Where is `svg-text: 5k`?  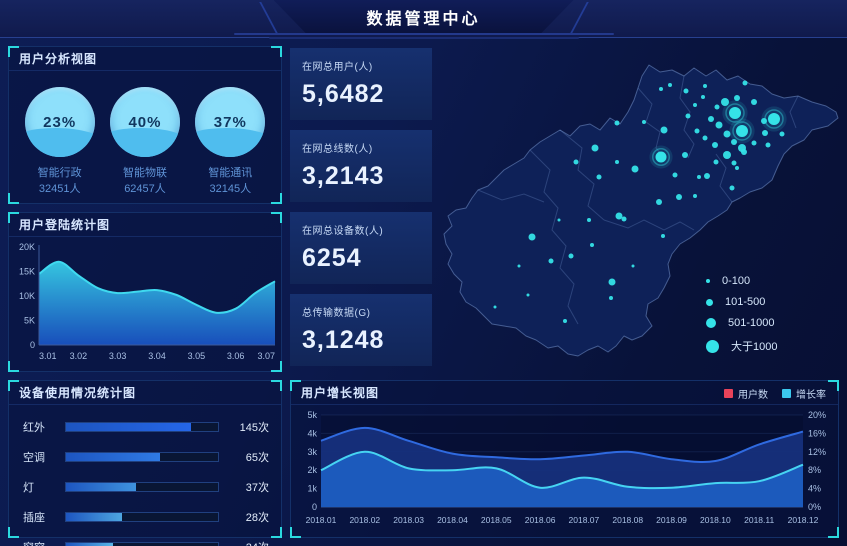 svg-text: 5k is located at coordinates (312, 415).